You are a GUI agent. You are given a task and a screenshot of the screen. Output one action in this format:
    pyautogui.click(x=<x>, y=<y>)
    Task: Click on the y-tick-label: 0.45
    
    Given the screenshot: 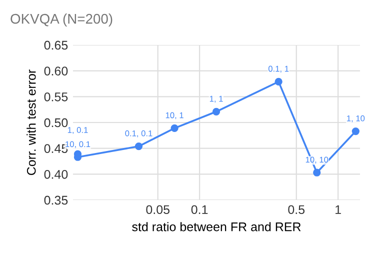 What is the action you would take?
    pyautogui.click(x=56, y=148)
    